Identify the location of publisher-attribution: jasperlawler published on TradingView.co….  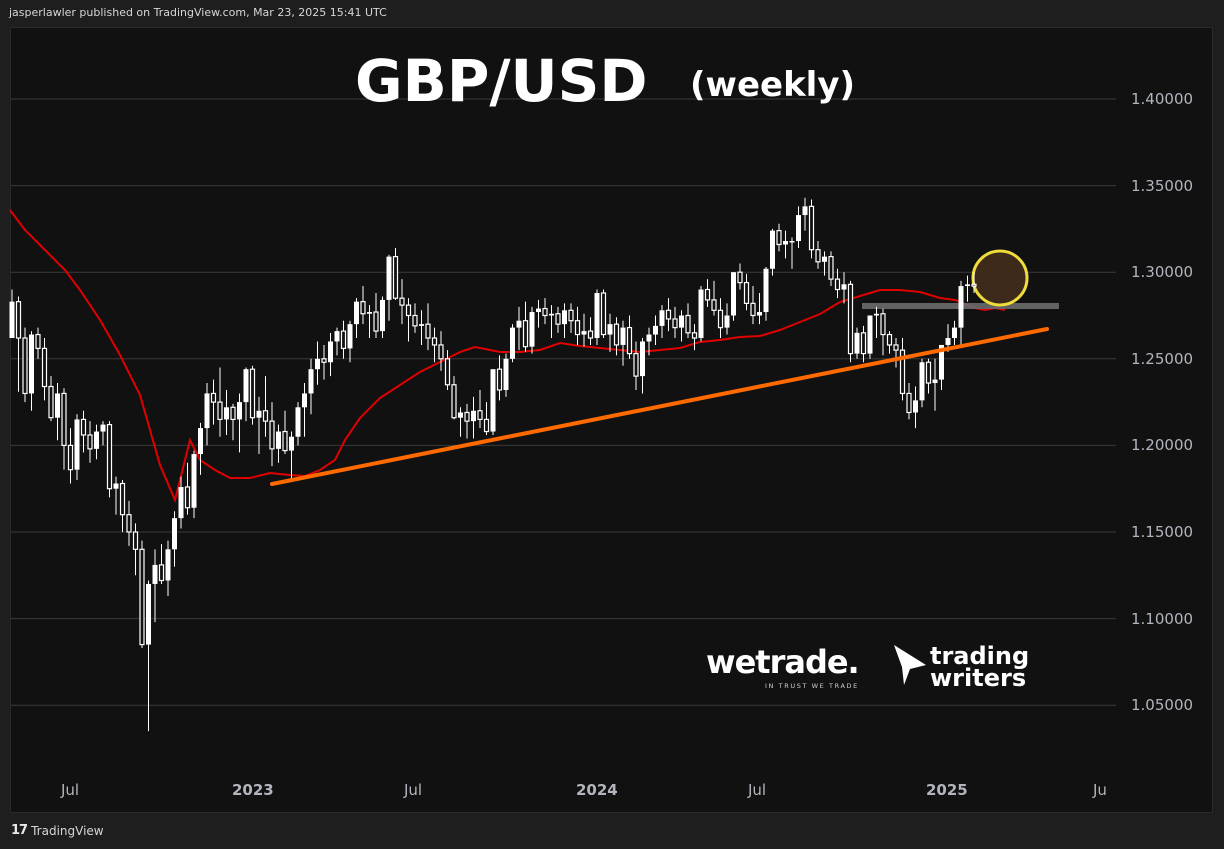
(198, 12).